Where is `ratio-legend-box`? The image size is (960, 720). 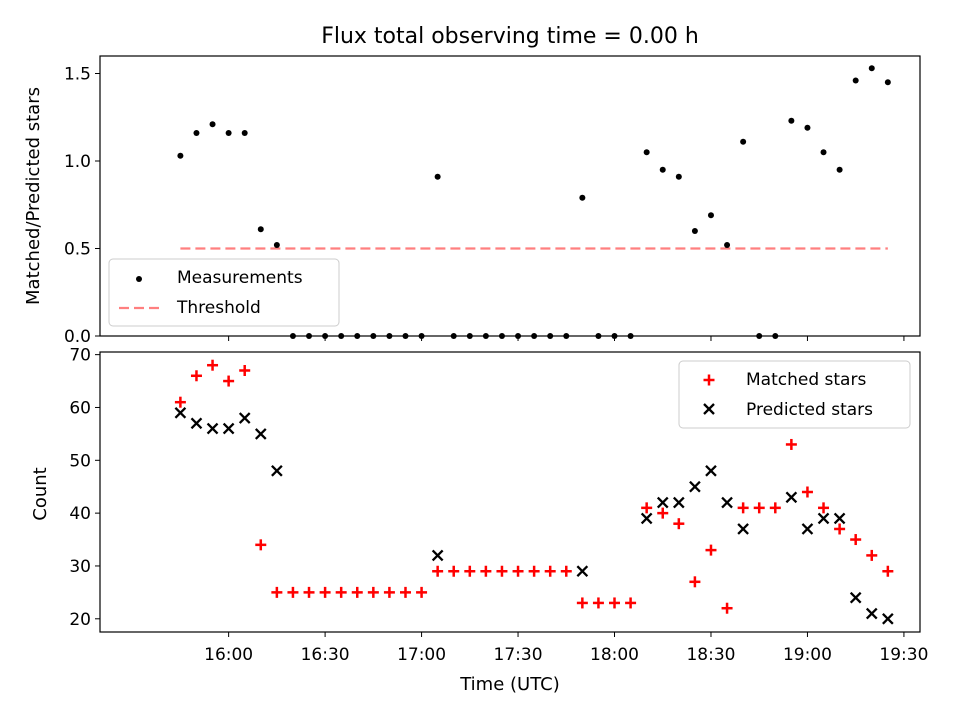 ratio-legend-box is located at coordinates (224, 292).